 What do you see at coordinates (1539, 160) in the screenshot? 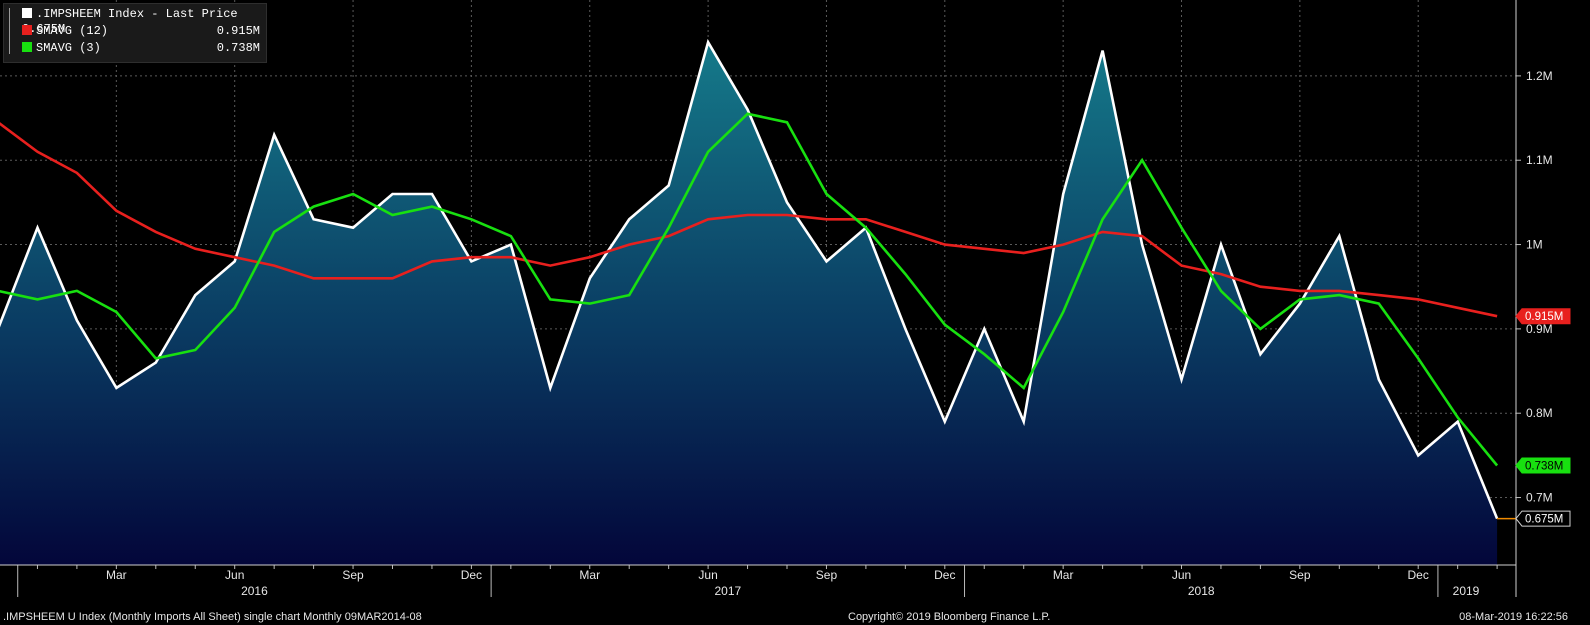
I see `y-tick-label: 1.1M` at bounding box center [1539, 160].